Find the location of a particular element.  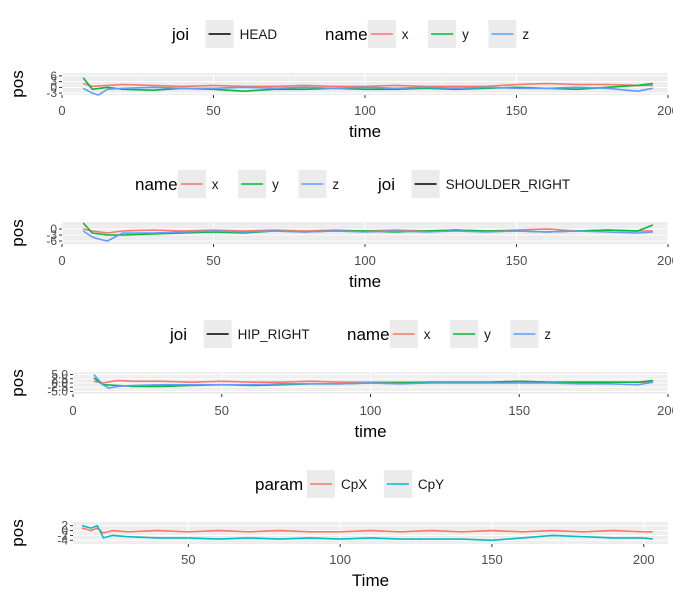

y-tick-label: -2.5 is located at coordinates (57, 387).